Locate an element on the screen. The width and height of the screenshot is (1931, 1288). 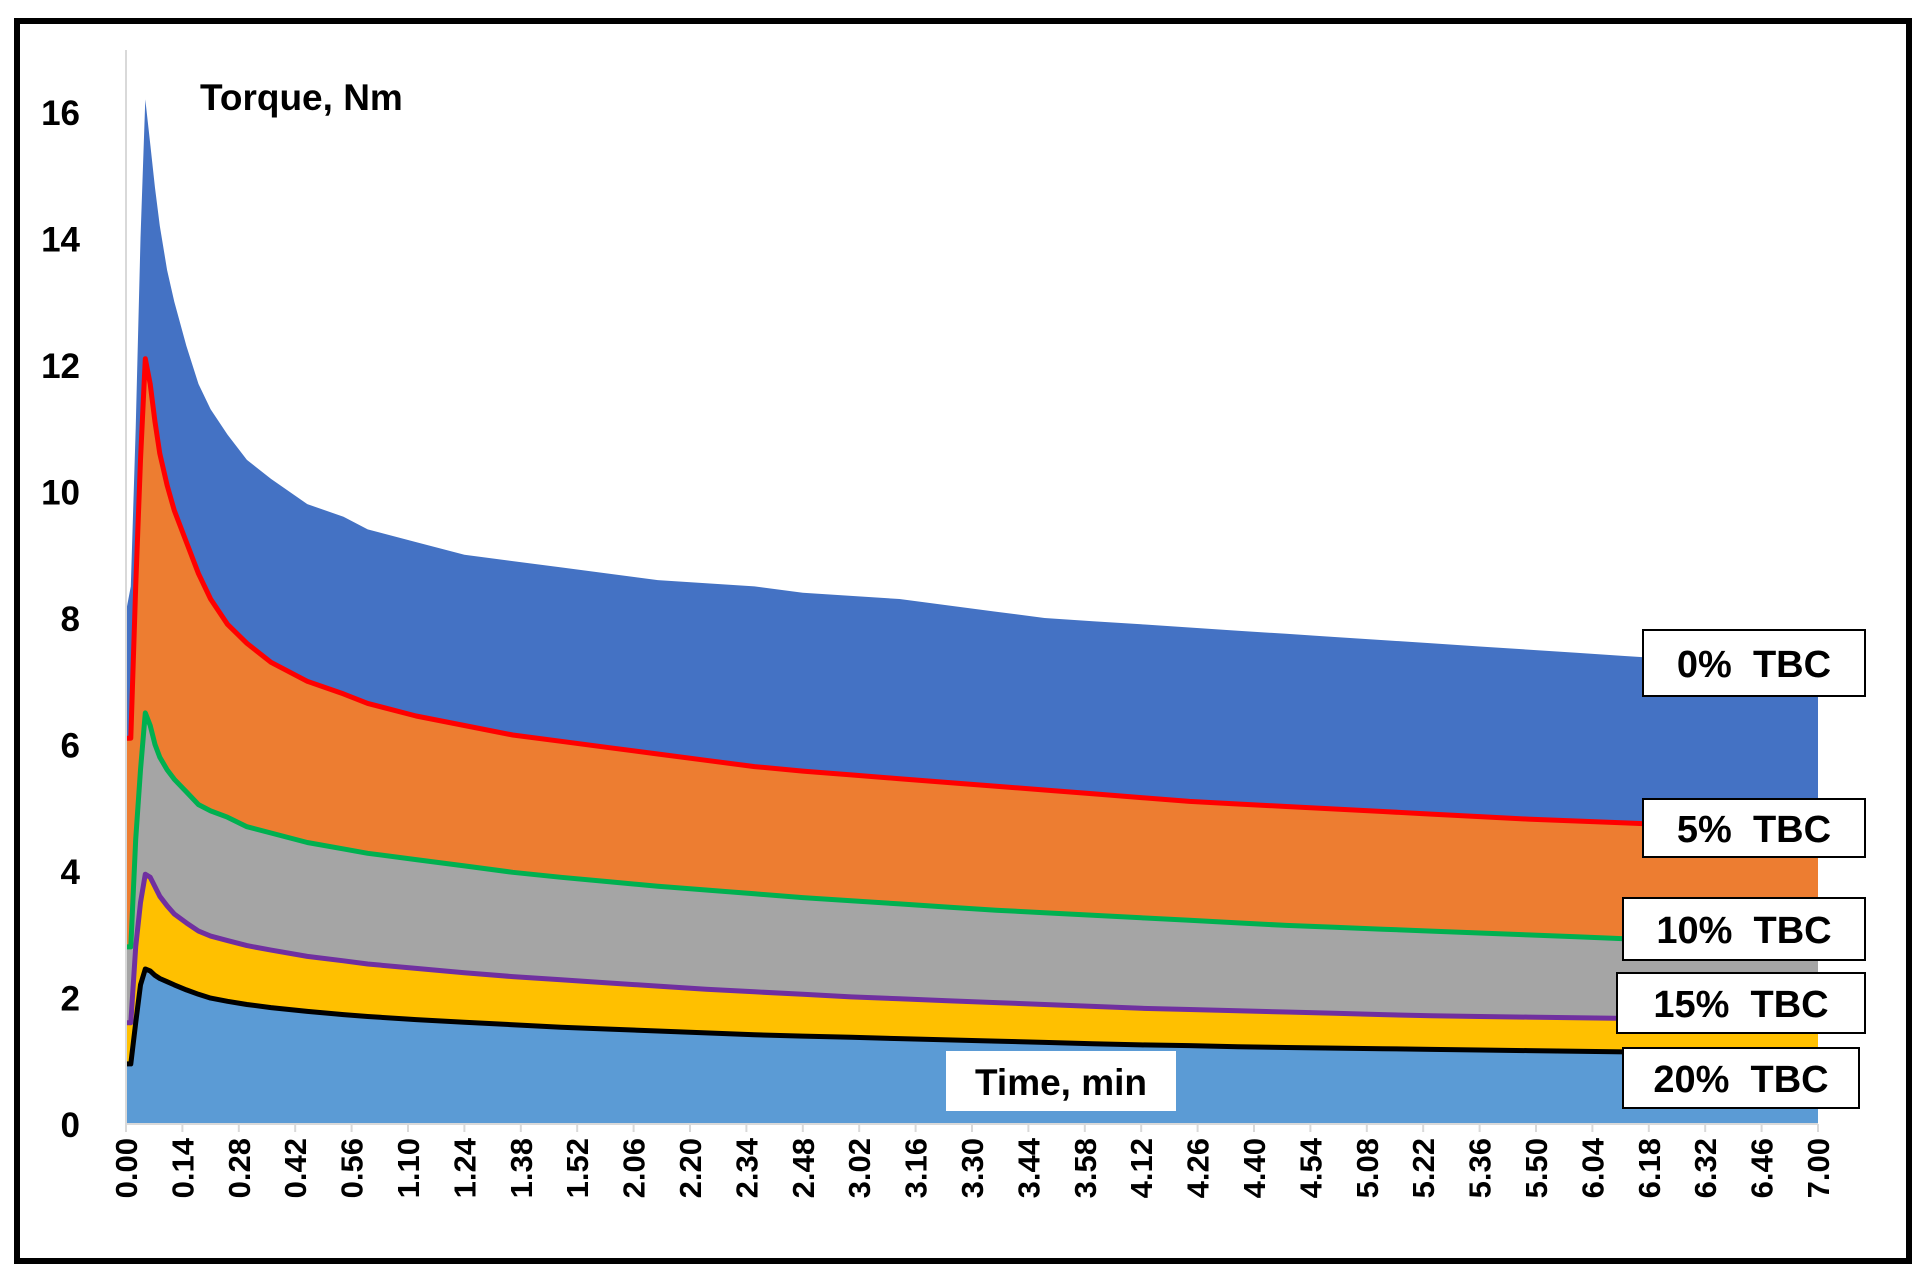
x-tick-label: 6.46 is located at coordinates (1762, 1168).